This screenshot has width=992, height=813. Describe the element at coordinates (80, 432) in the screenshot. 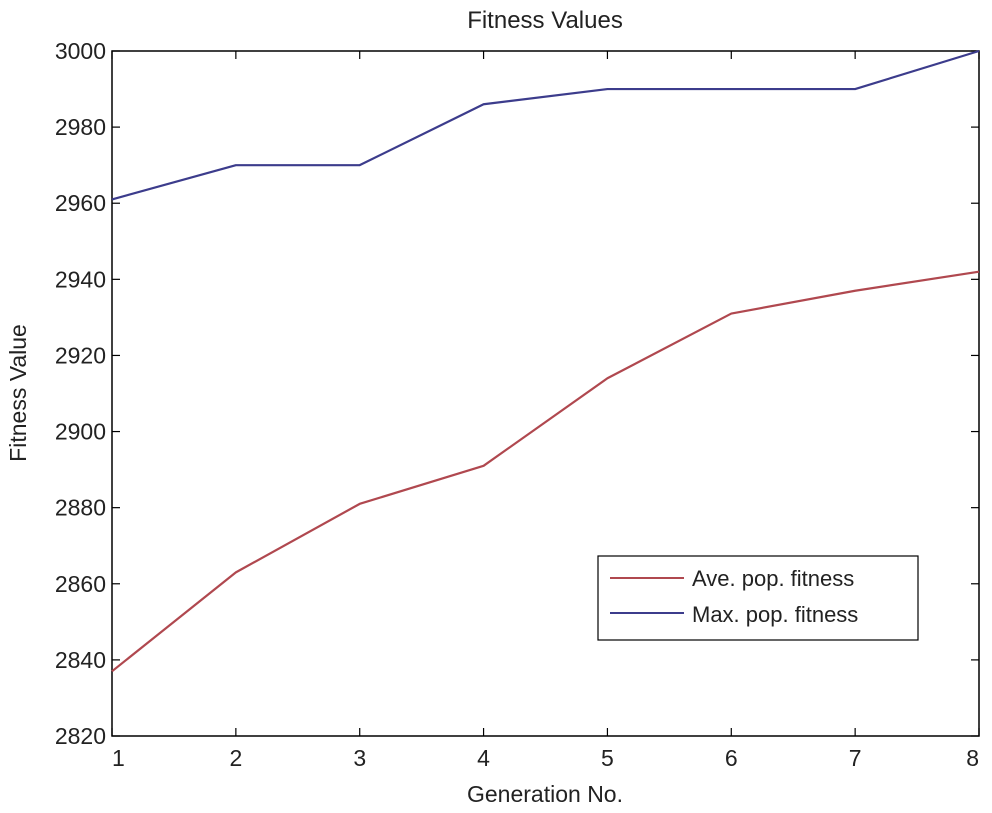

I see `y-tick-label: 2900` at that location.